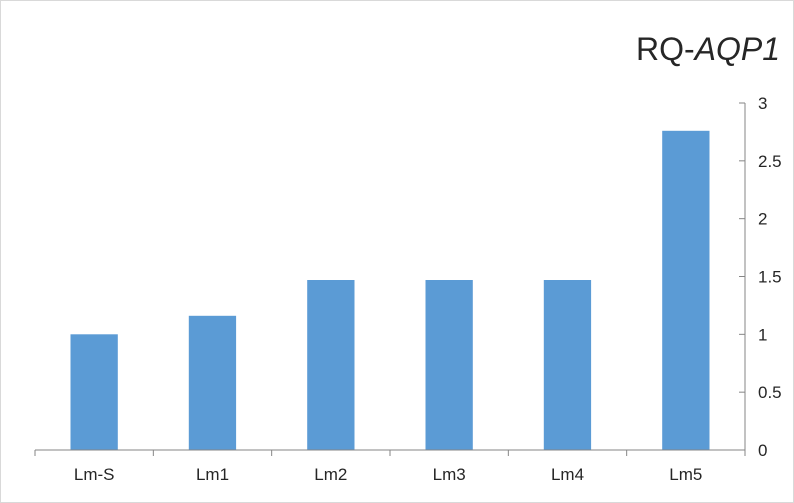 The image size is (794, 503). What do you see at coordinates (388, 474) in the screenshot?
I see `x-tick-labels: Lm-S Lm1 Lm2 Lm3 Lm4 Lm5` at bounding box center [388, 474].